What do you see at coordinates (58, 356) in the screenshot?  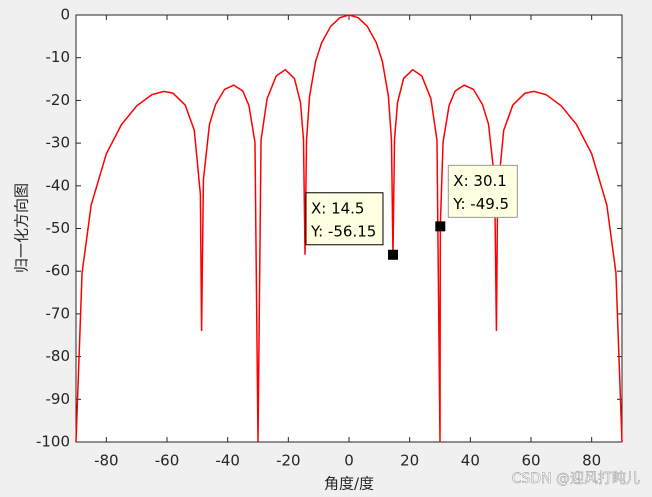 I see `y-tick-label: -80` at bounding box center [58, 356].